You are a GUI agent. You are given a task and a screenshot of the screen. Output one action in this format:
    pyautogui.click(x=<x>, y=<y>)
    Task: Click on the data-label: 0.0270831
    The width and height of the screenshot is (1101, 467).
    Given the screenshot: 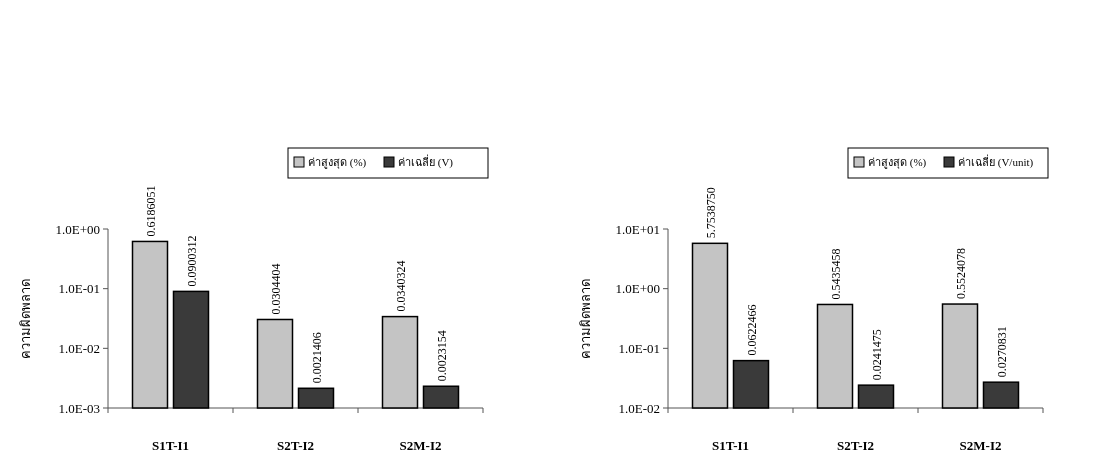 What is the action you would take?
    pyautogui.click(x=1002, y=352)
    